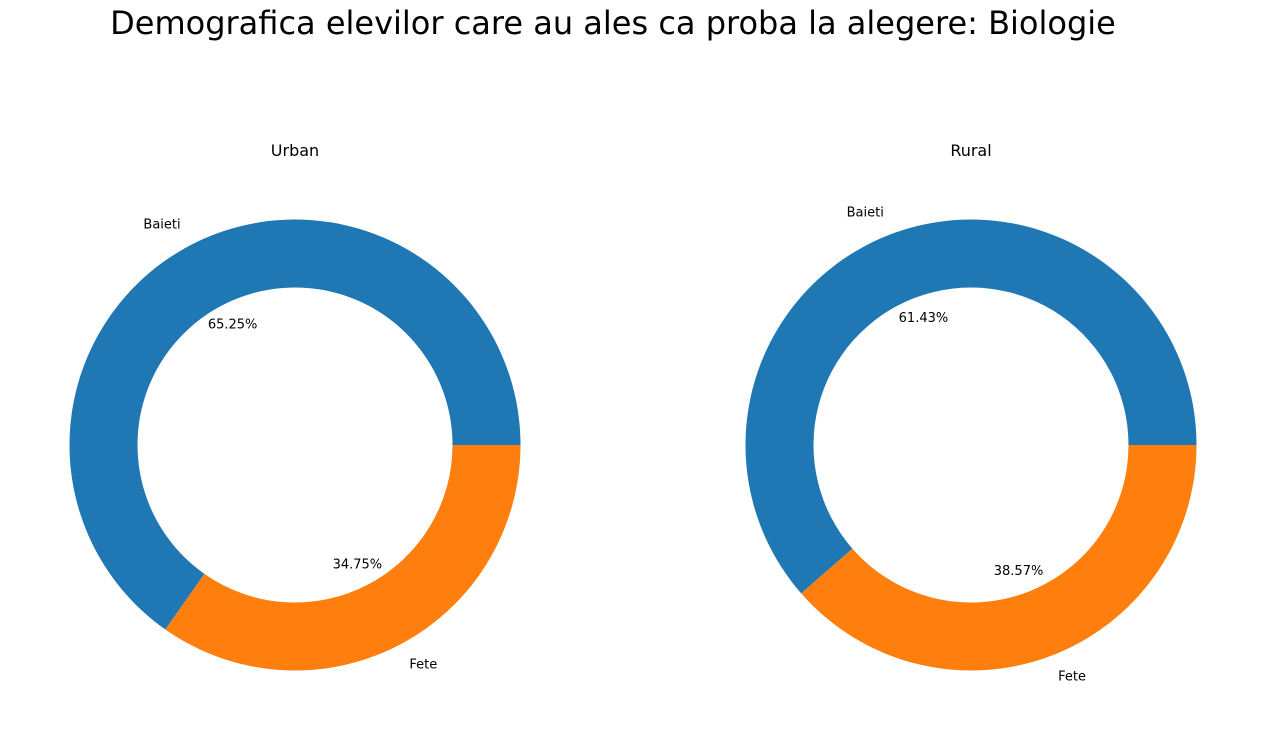 The height and width of the screenshot is (741, 1266). Describe the element at coordinates (924, 318) in the screenshot. I see `rural-percent-baieti: 61.43%` at that location.